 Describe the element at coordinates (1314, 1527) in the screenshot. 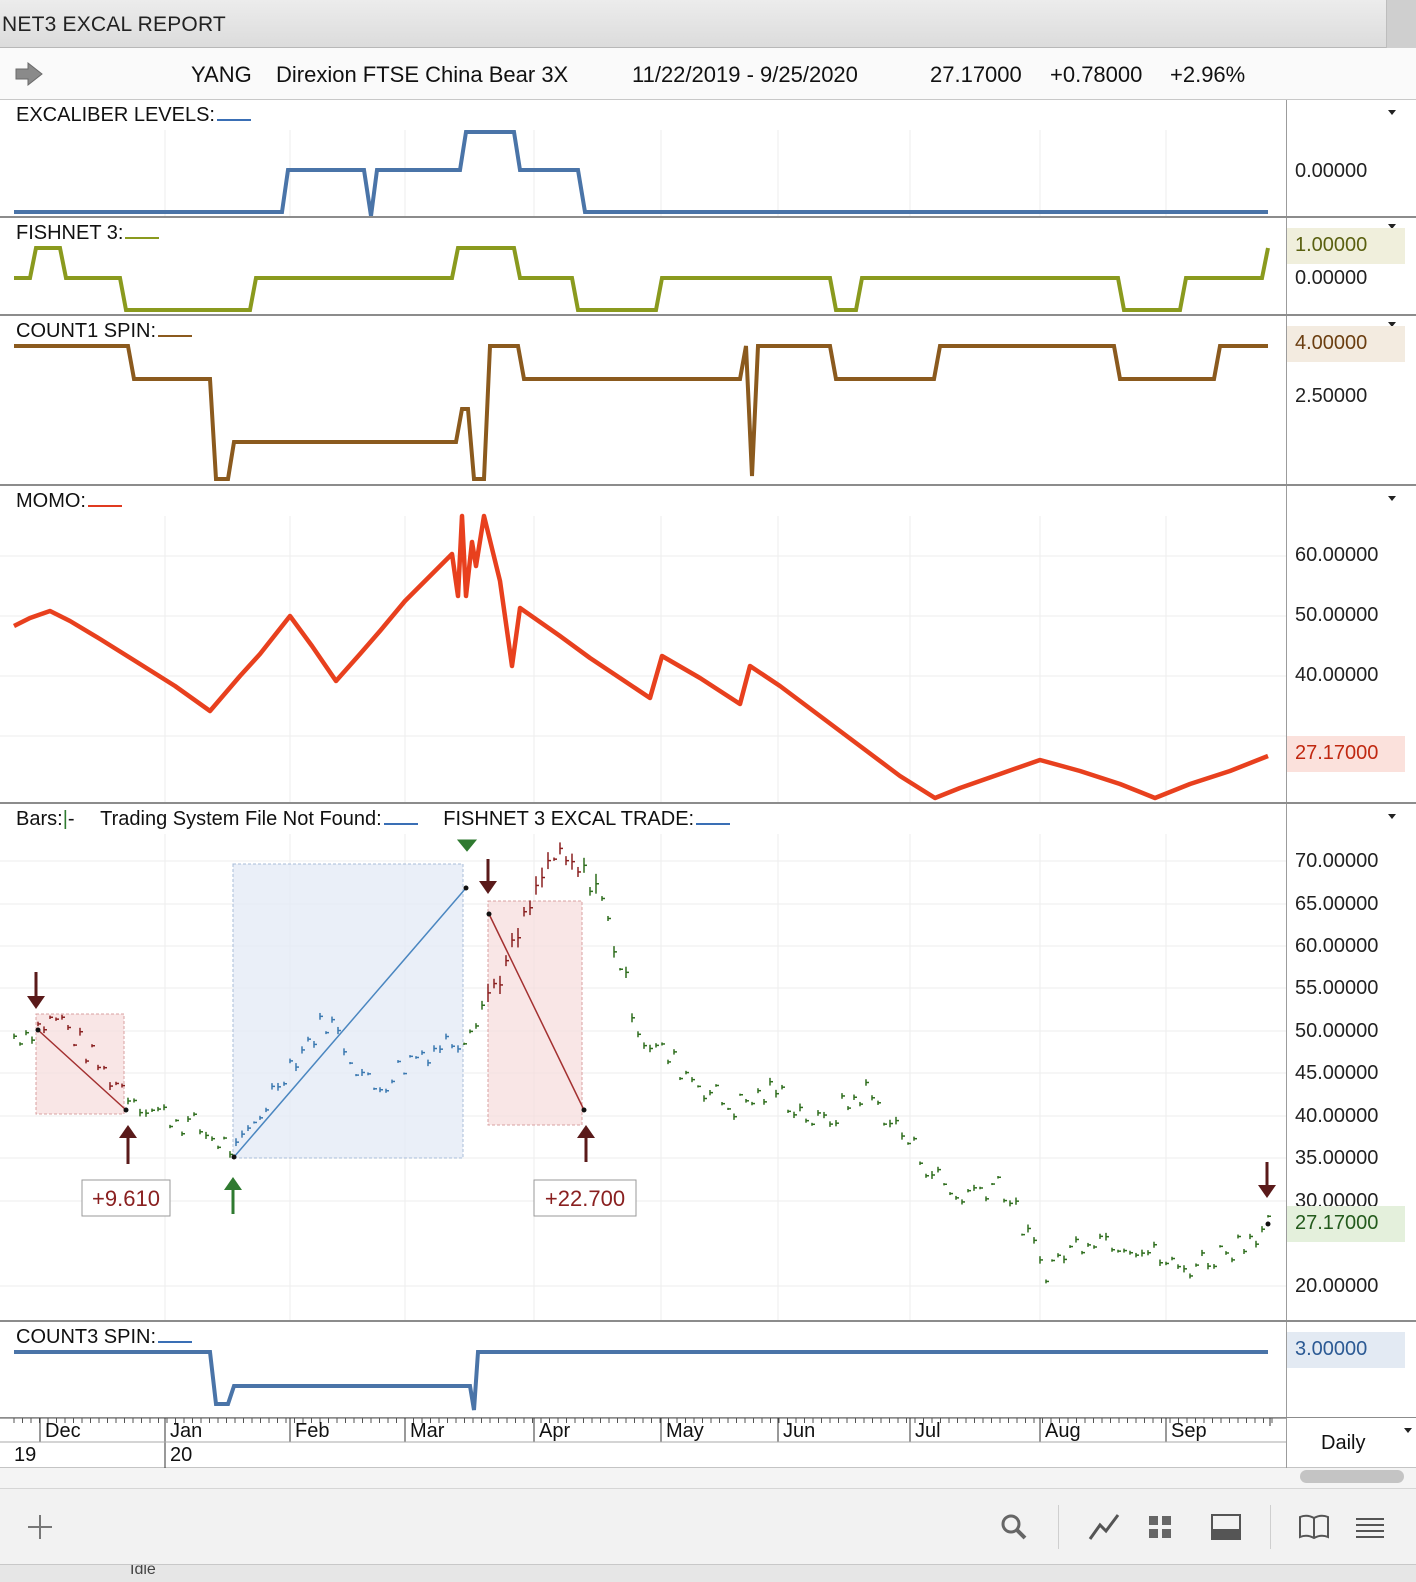

I see `book-icon` at that location.